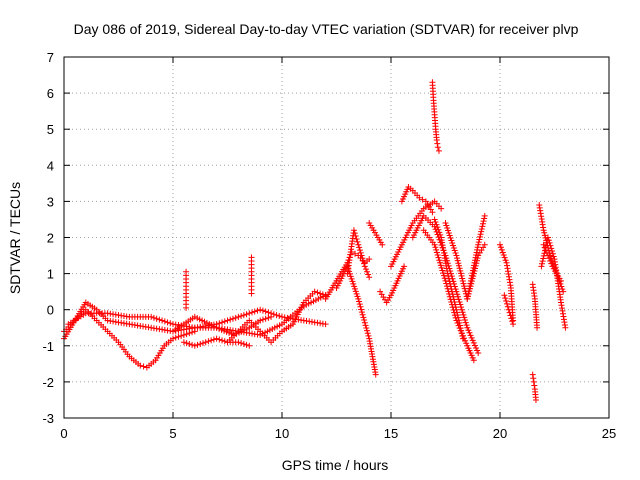  What do you see at coordinates (172, 433) in the screenshot?
I see `x-tick-label: 5` at bounding box center [172, 433].